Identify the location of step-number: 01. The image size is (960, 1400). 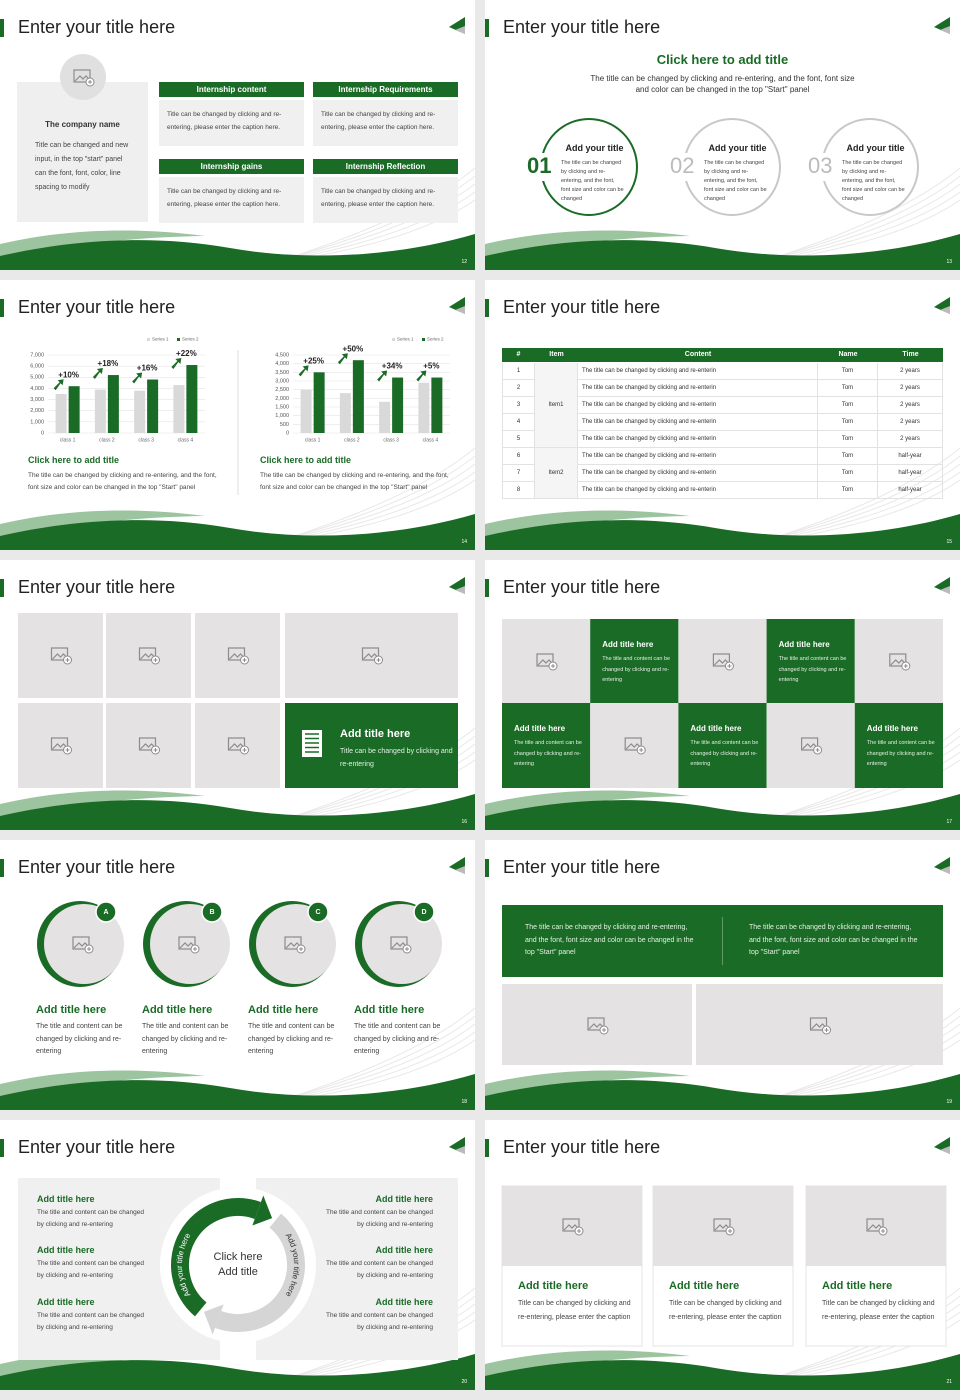
(539, 165).